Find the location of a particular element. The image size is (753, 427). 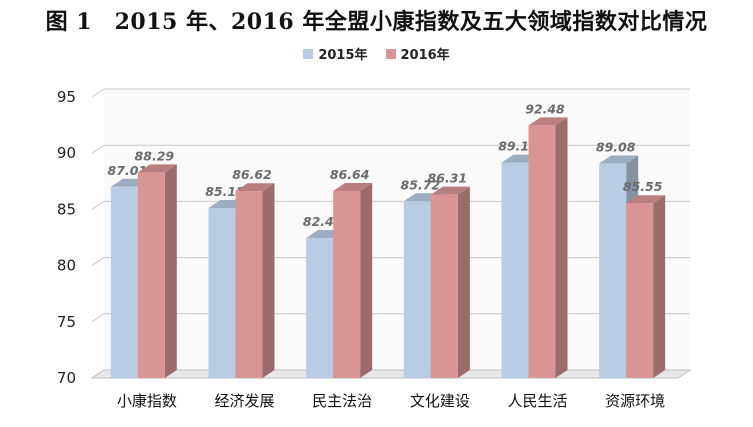

data-label: 85.55 is located at coordinates (643, 186).